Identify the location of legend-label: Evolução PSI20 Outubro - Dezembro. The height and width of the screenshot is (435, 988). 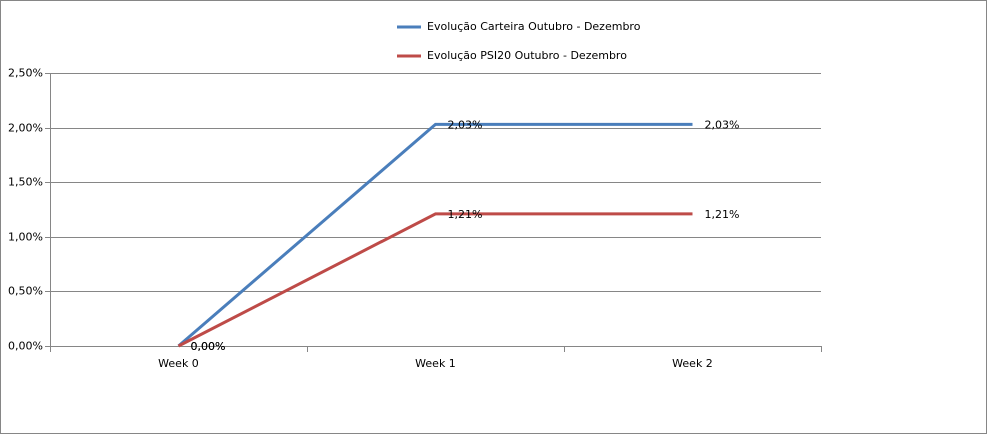
(527, 55).